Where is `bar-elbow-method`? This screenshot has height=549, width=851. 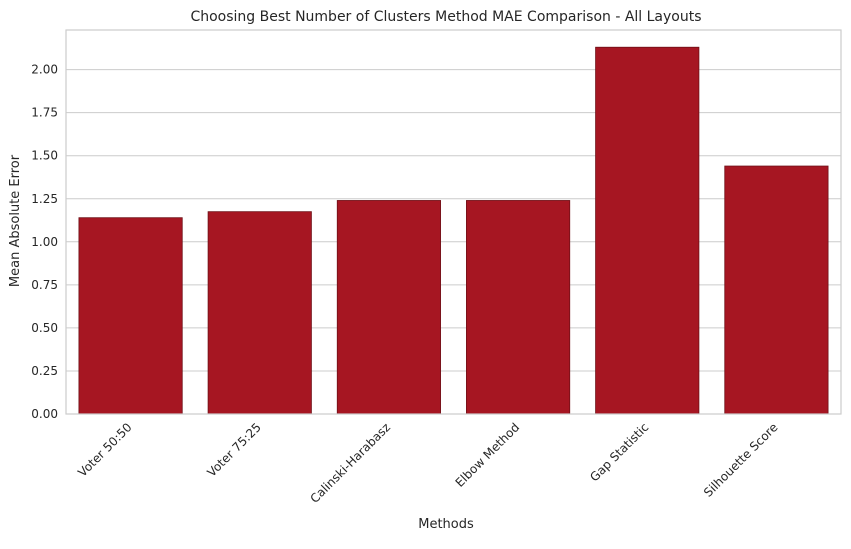 bar-elbow-method is located at coordinates (518, 307).